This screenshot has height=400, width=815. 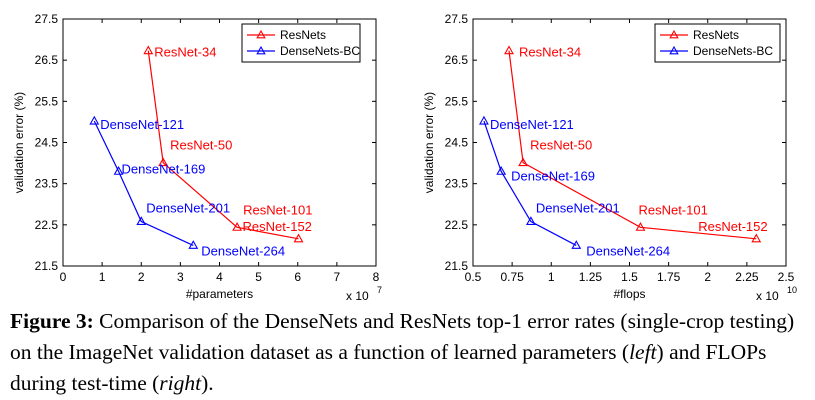 I want to click on x-tick-label: 7, so click(x=337, y=277).